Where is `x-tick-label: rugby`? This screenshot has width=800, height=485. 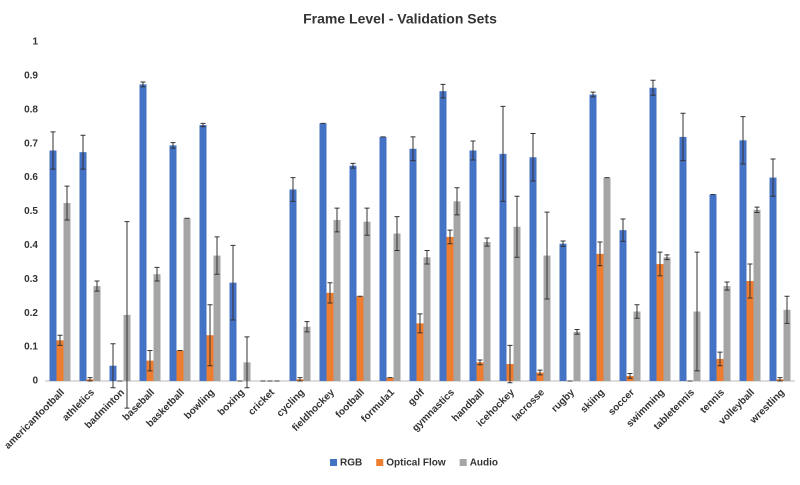
x-tick-label: rugby is located at coordinates (564, 401).